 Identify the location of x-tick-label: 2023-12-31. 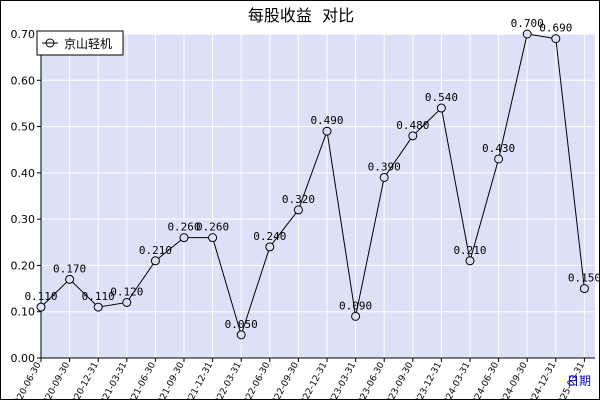
(427, 380).